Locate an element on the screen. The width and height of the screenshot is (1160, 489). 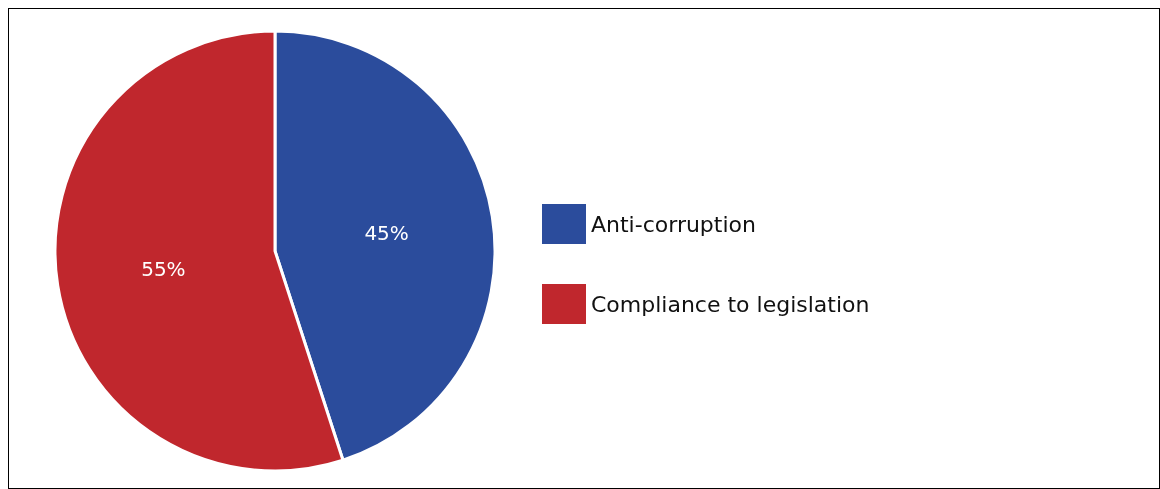
legend-label: Anti-corruption is located at coordinates (673, 224).